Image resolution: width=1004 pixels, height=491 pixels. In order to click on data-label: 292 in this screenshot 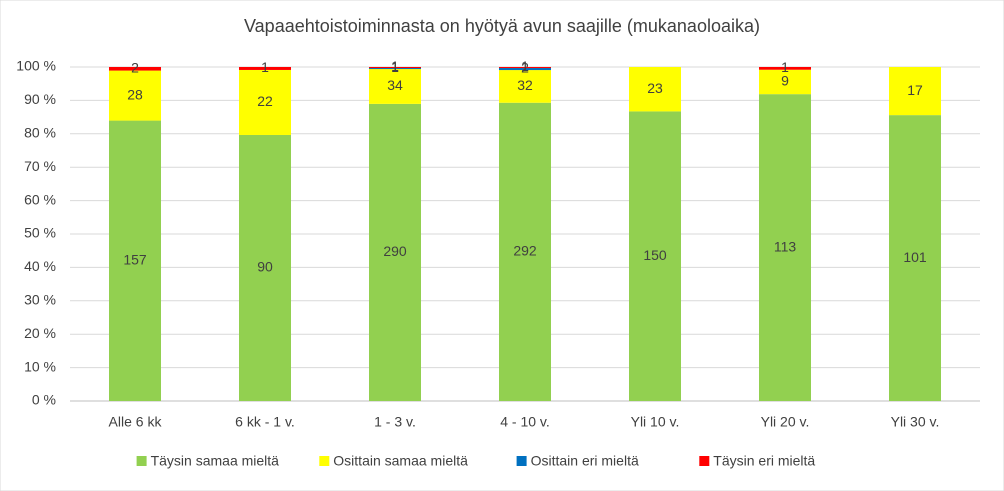, I will do `click(525, 251)`.